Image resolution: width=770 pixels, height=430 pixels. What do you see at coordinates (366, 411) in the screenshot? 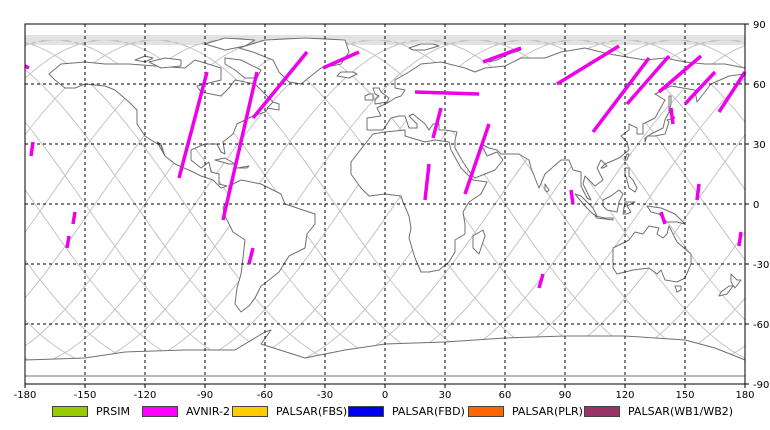
I see `legend-swatch-palsar-fbd` at bounding box center [366, 411].